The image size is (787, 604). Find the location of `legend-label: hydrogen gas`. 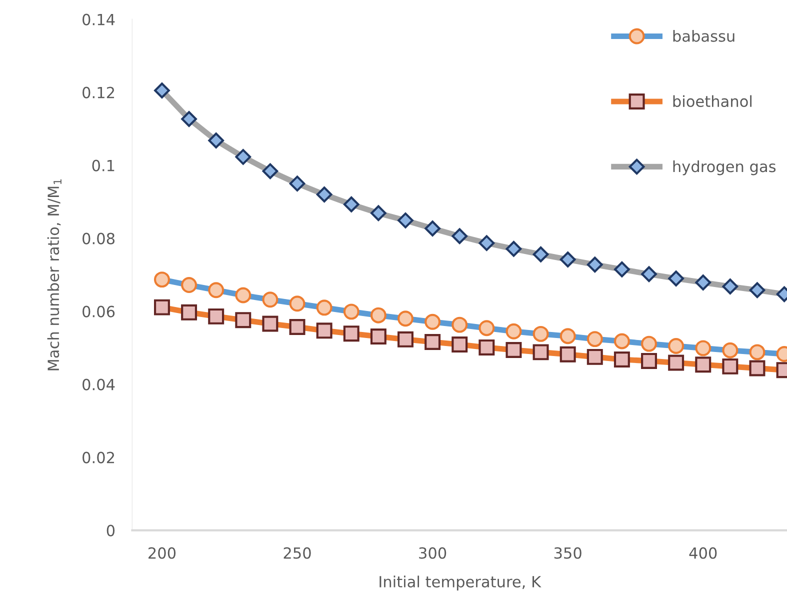

legend-label: hydrogen gas is located at coordinates (724, 168).